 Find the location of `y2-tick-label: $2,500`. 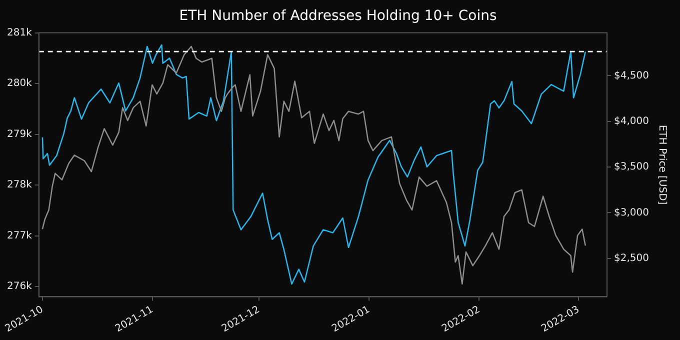

y2-tick-label: $2,500 is located at coordinates (632, 258).